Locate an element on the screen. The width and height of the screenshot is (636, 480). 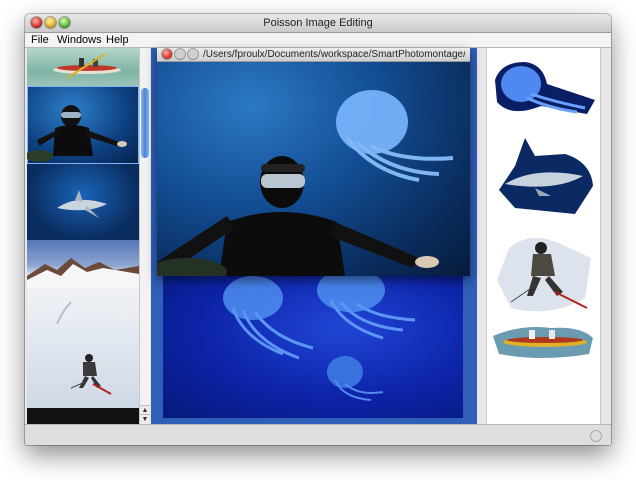
skier-cutout-image is located at coordinates (544, 274).